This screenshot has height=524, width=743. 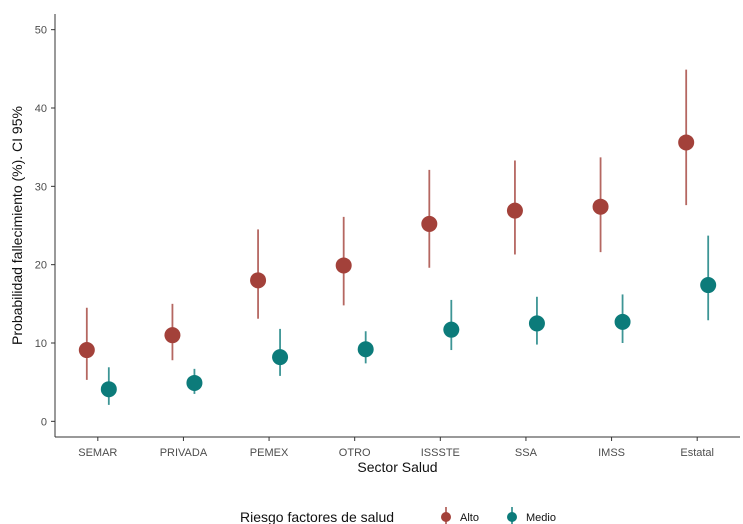 What do you see at coordinates (41, 266) in the screenshot?
I see `y-tick-label: 20` at bounding box center [41, 266].